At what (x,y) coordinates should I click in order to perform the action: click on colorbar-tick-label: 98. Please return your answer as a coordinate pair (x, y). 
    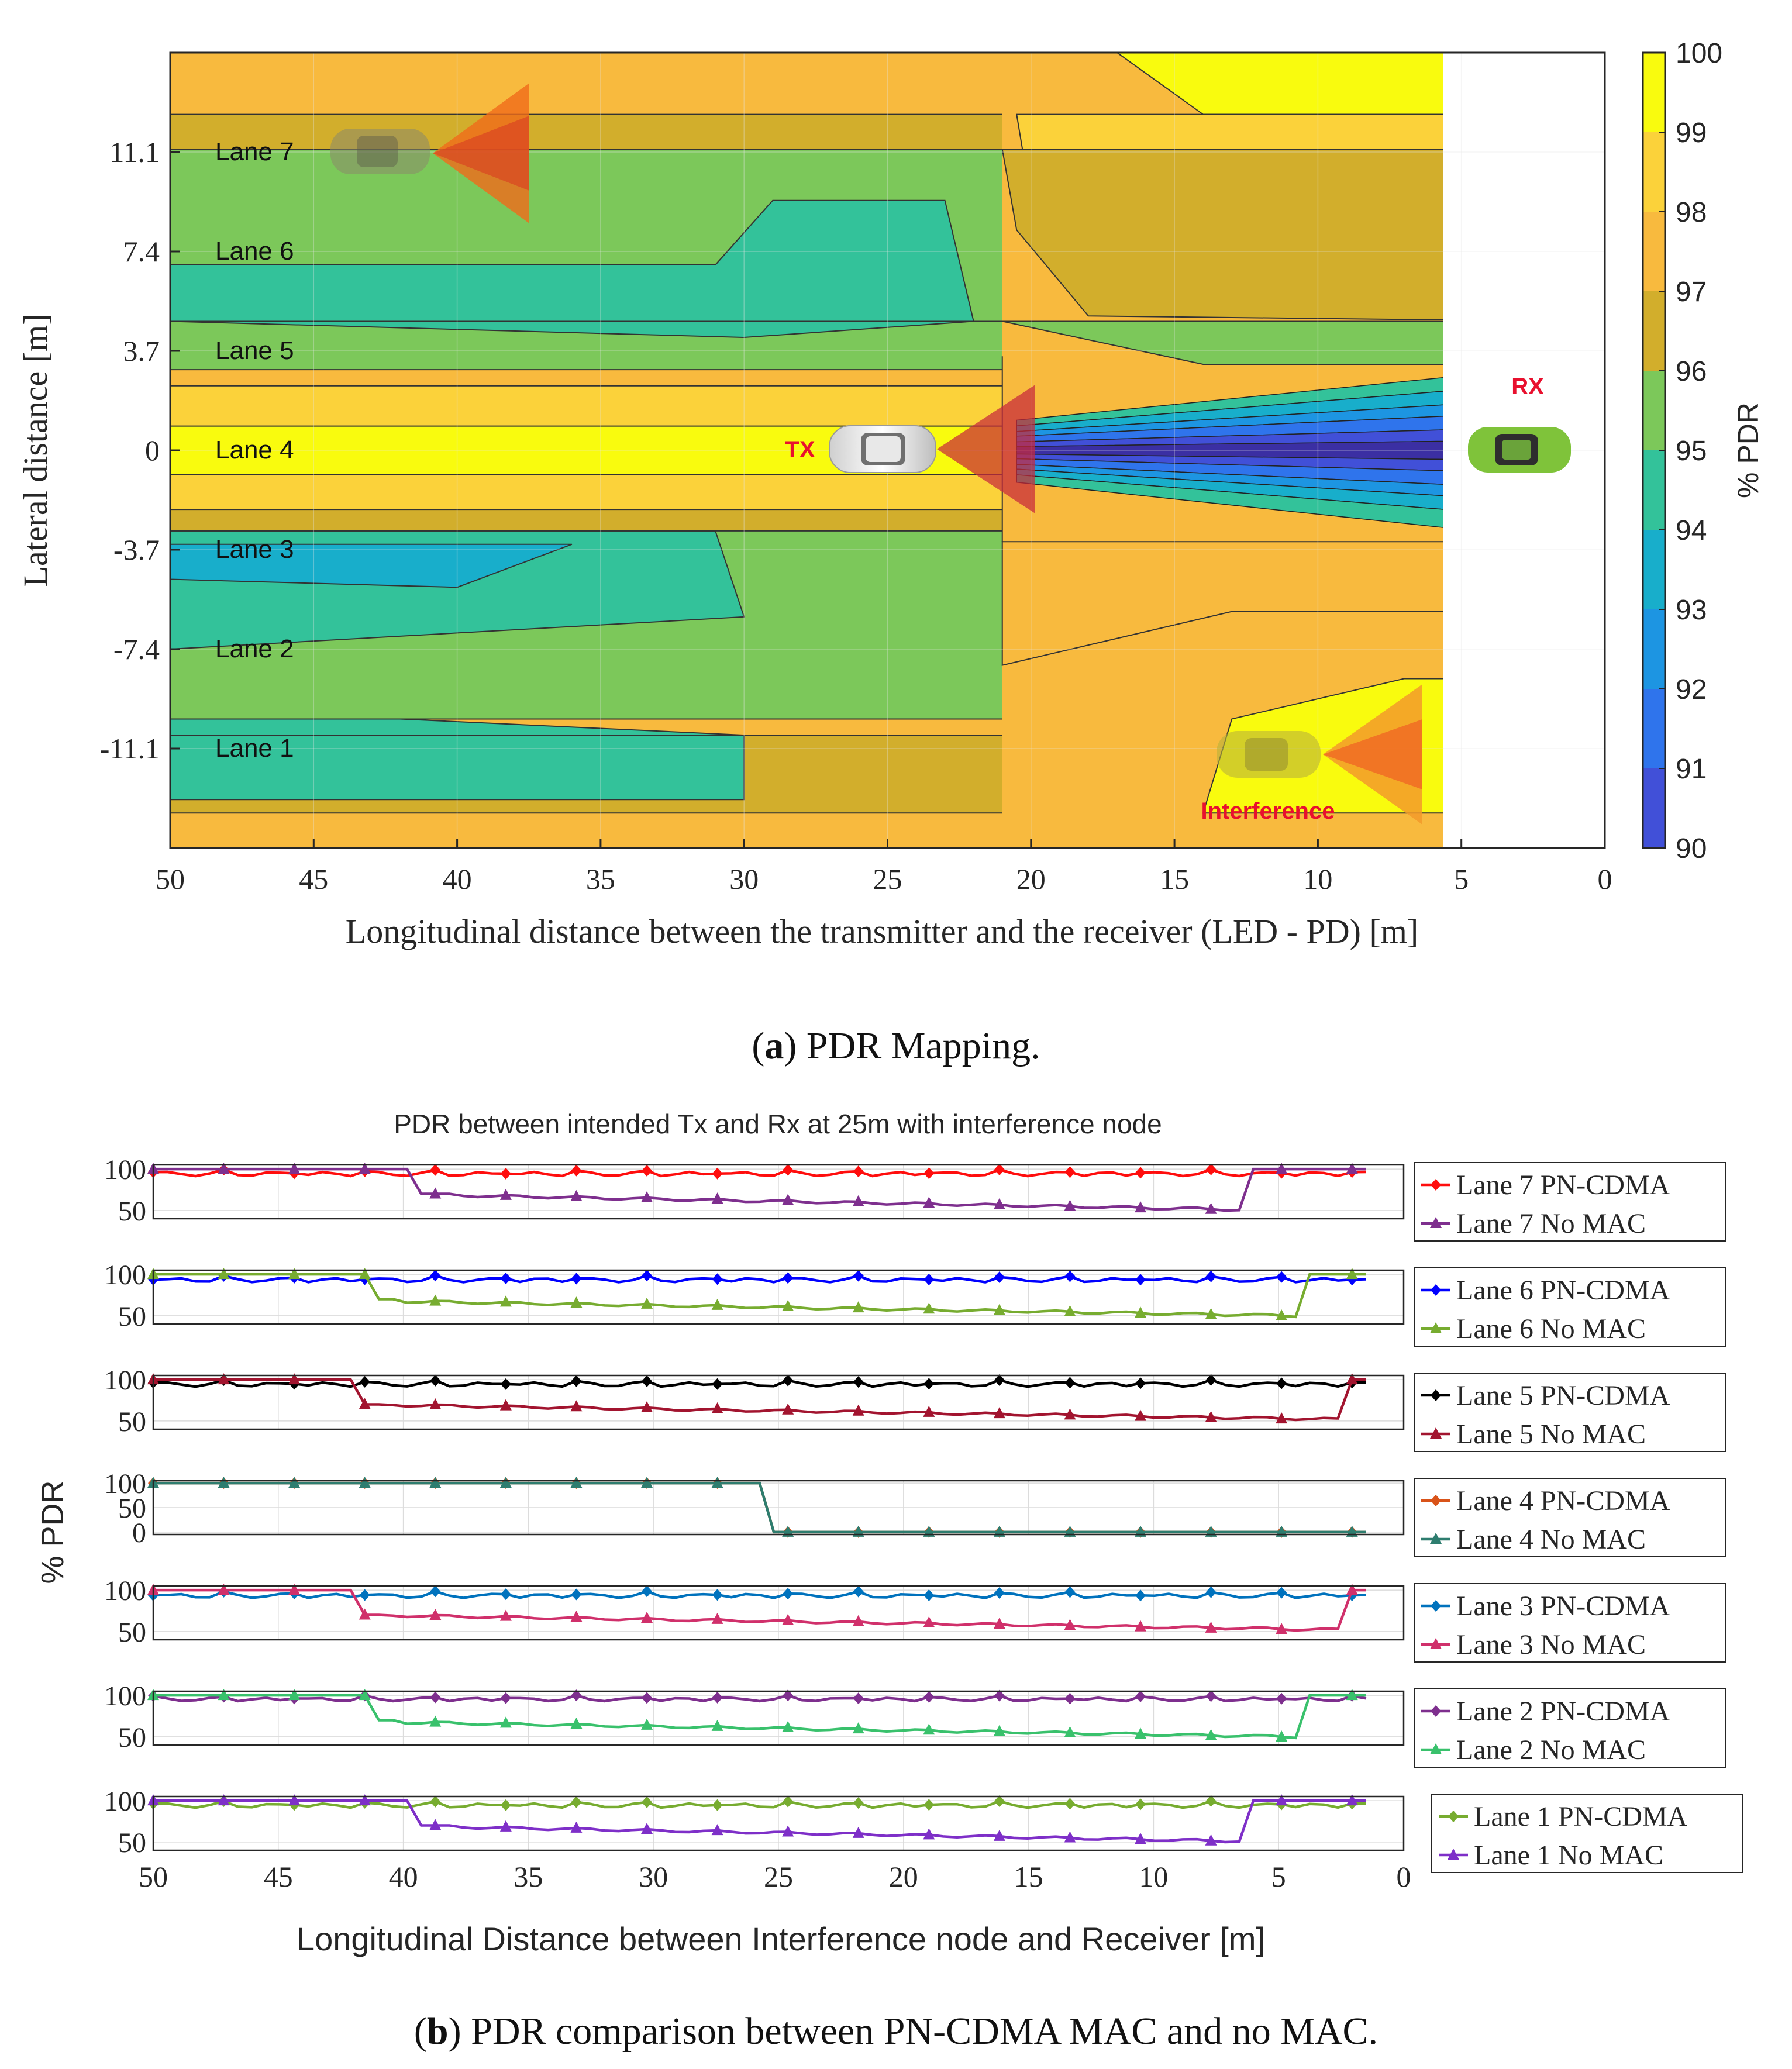
    Looking at the image, I should click on (1692, 212).